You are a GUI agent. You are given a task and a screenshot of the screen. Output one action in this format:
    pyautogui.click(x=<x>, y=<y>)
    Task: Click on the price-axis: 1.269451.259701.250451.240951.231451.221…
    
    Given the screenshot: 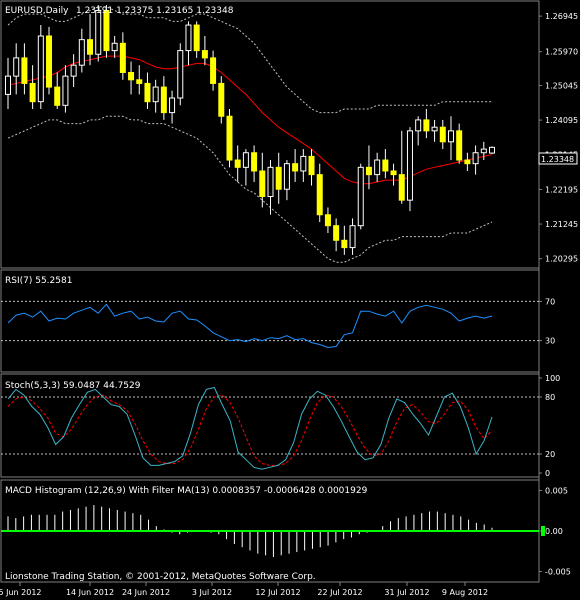 What is the action you would take?
    pyautogui.click(x=558, y=294)
    